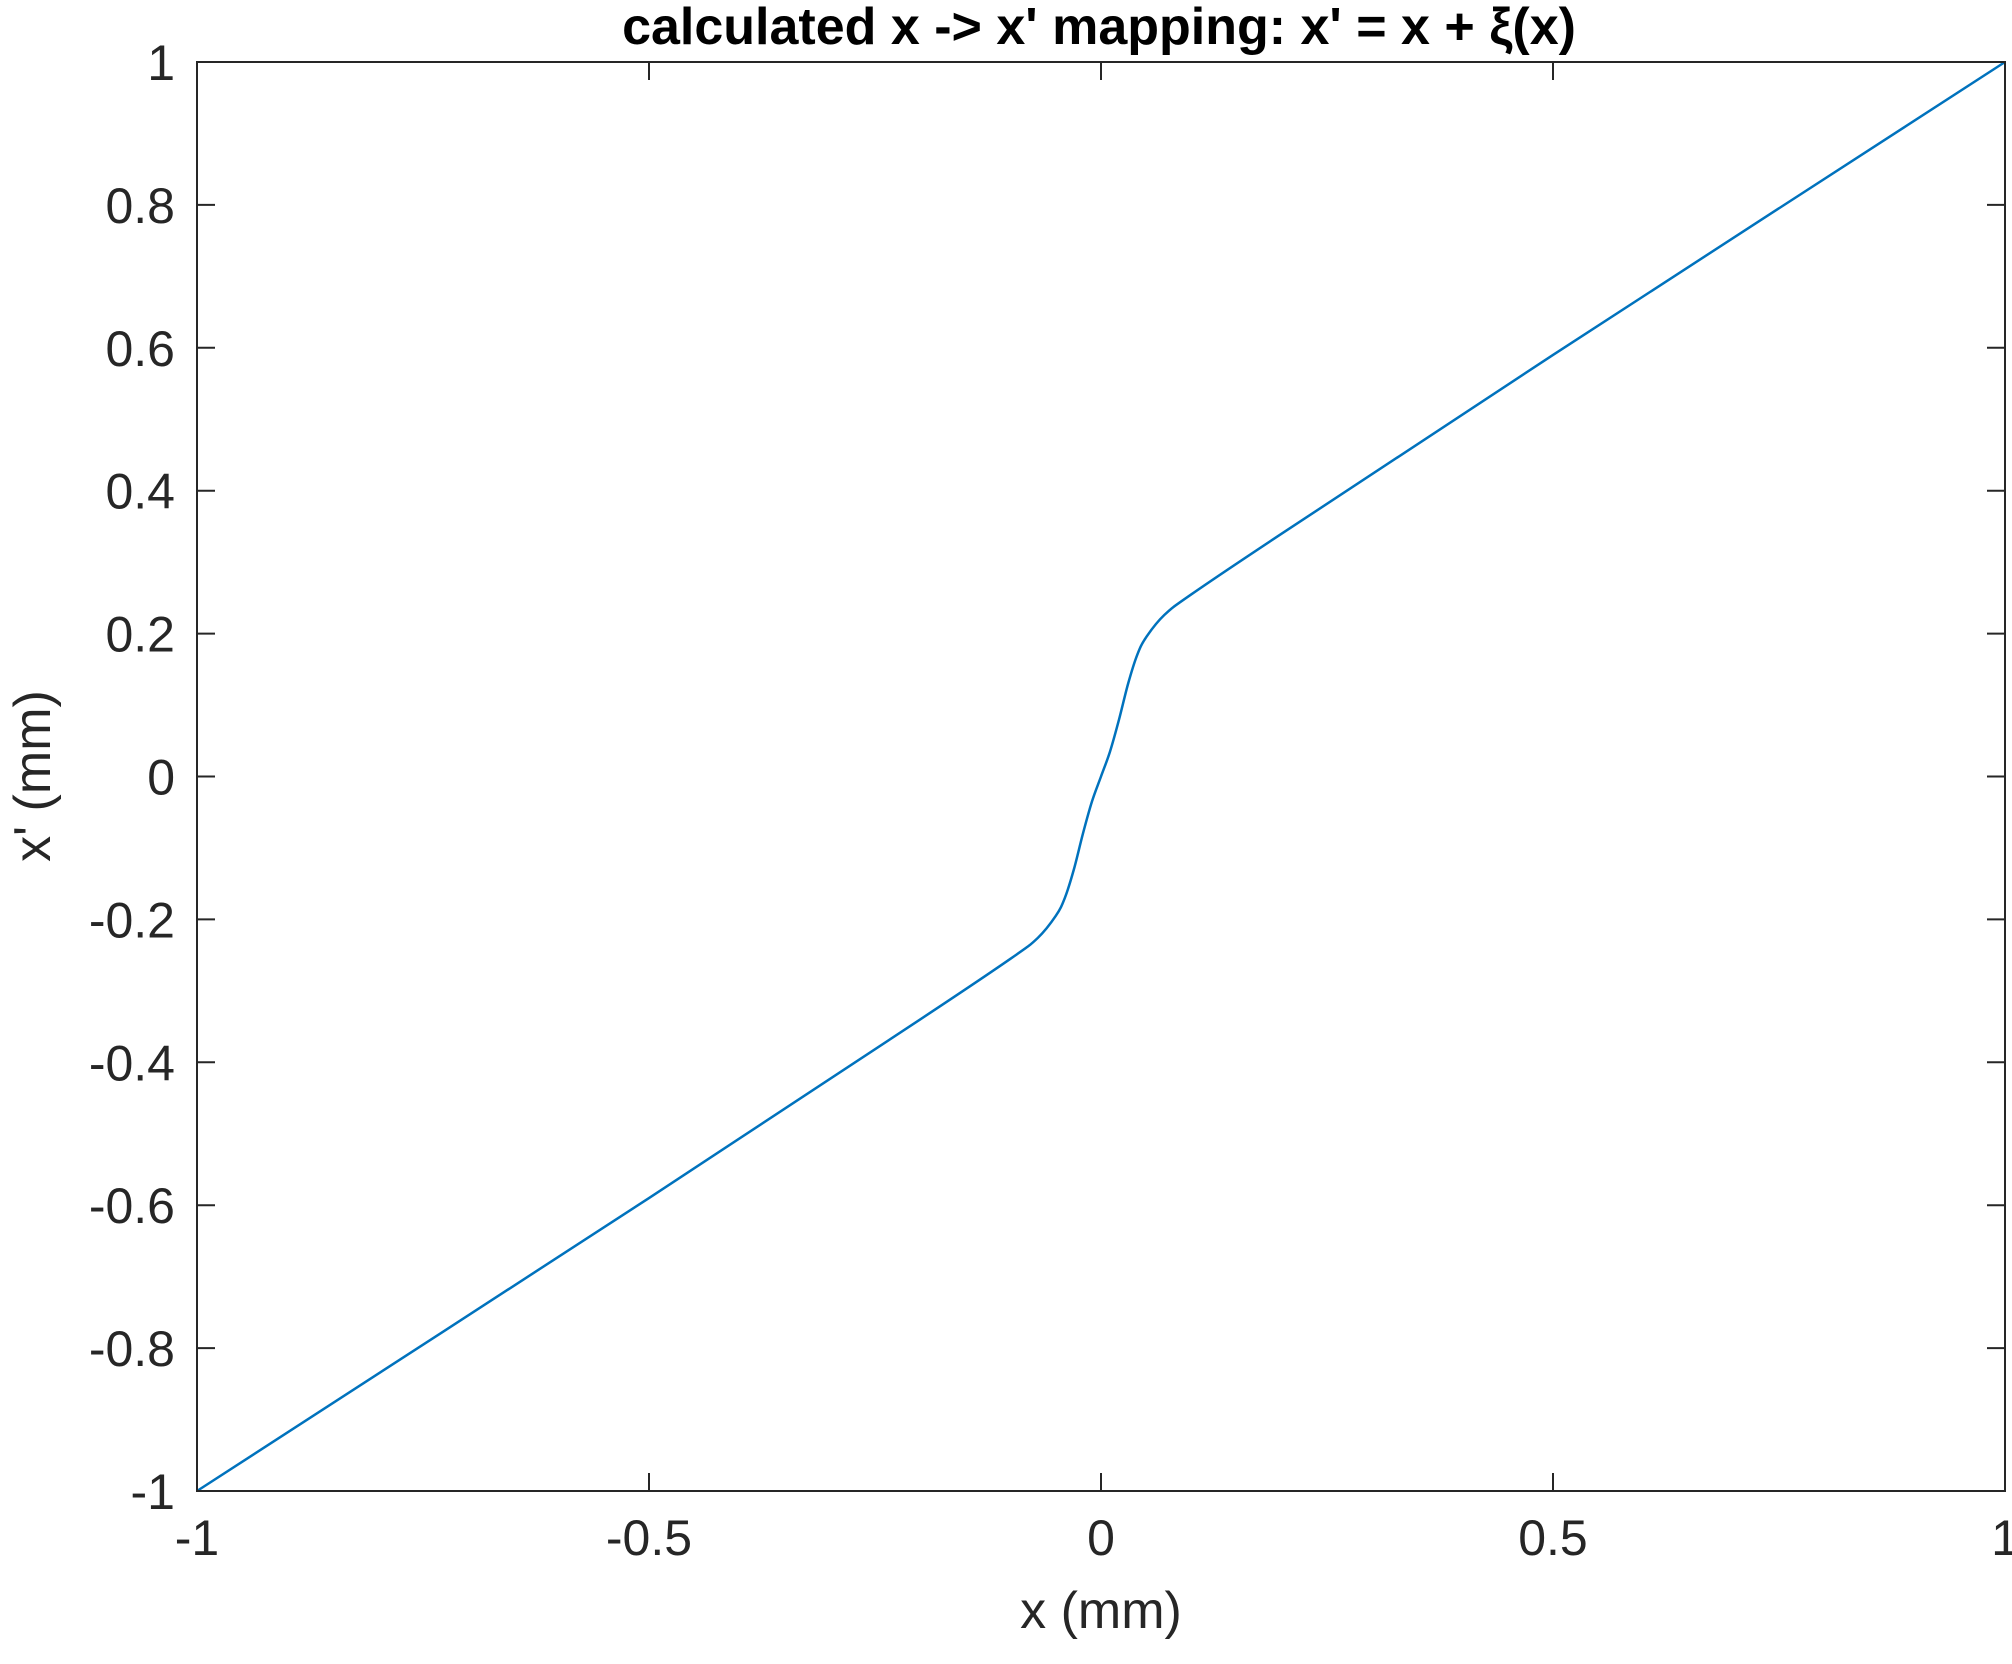 This screenshot has height=1664, width=2012. I want to click on y-tick-label: -0.6, so click(132, 1206).